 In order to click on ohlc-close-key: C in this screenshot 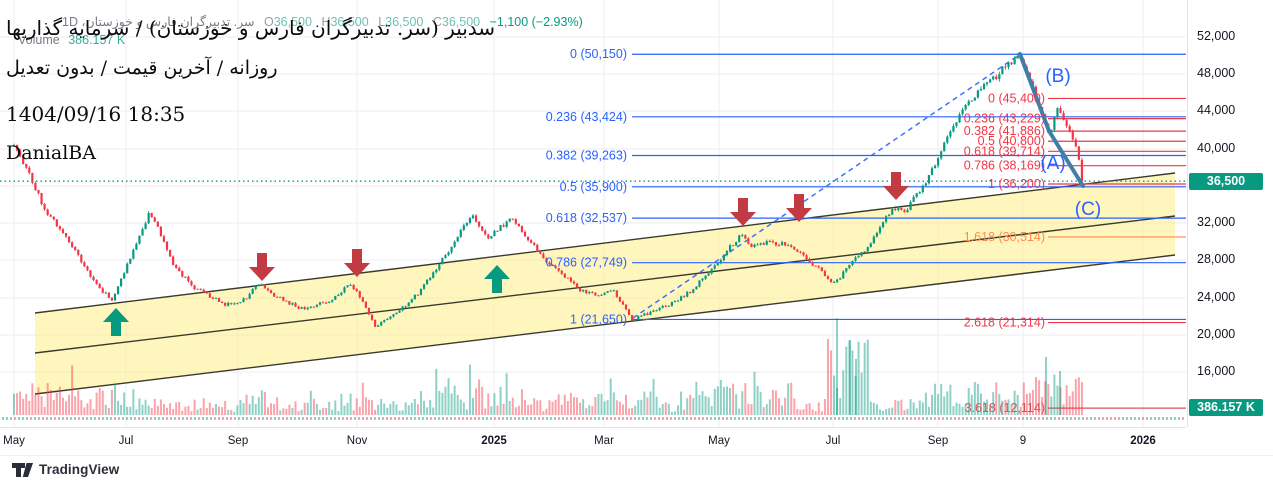, I will do `click(437, 22)`.